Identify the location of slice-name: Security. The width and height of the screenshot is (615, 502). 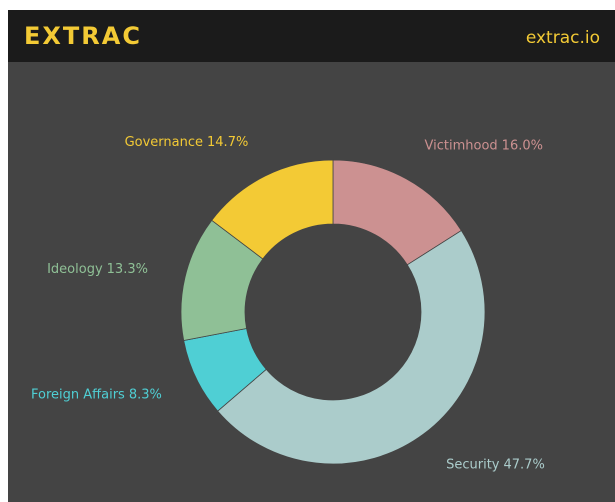
(473, 464).